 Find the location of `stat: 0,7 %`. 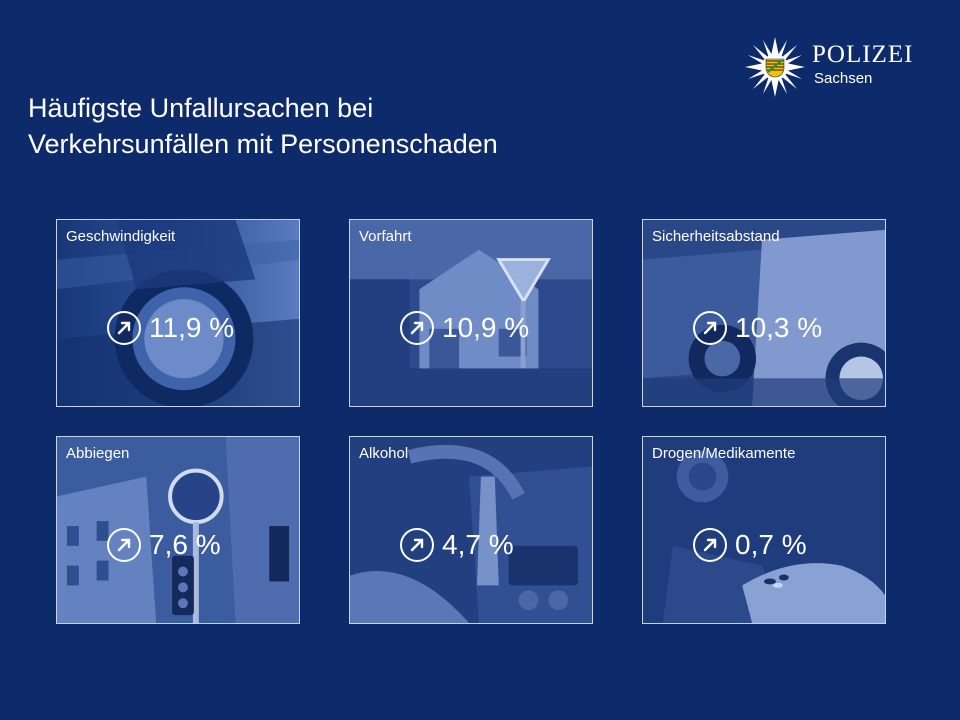

stat: 0,7 % is located at coordinates (750, 545).